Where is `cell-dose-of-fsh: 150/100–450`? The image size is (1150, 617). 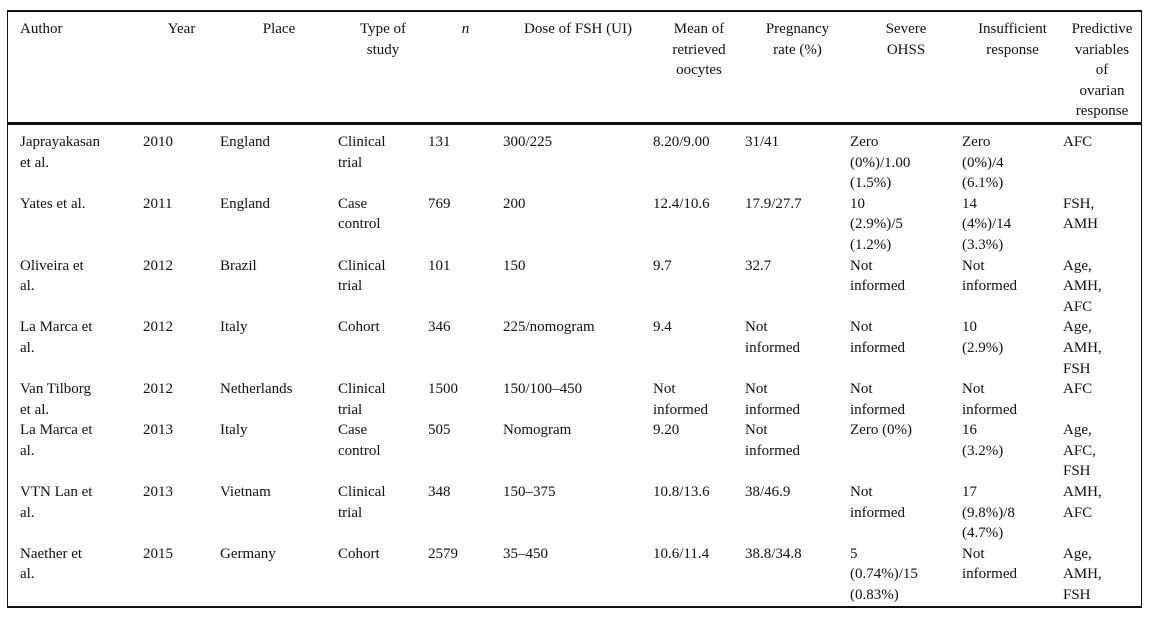
cell-dose-of-fsh: 150/100–450 is located at coordinates (543, 389).